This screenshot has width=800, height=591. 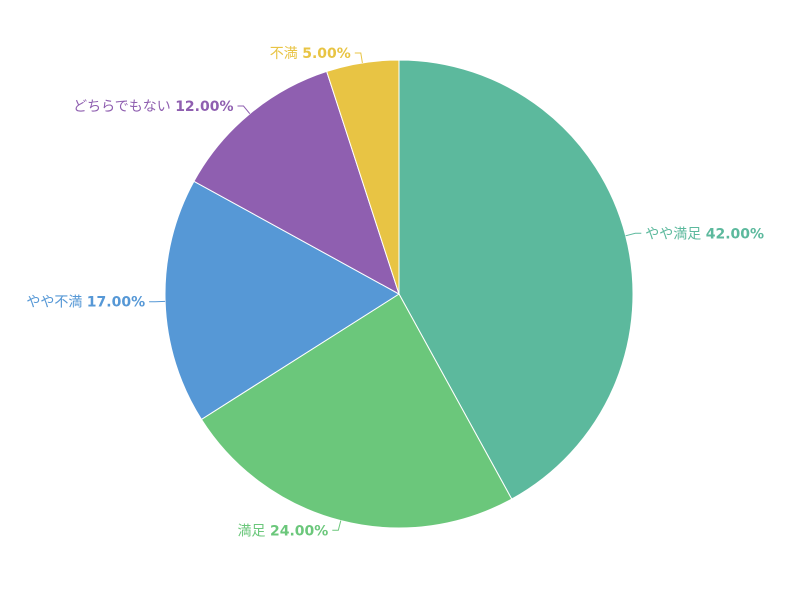 I want to click on slice-label-name-1: 満足, so click(x=254, y=531).